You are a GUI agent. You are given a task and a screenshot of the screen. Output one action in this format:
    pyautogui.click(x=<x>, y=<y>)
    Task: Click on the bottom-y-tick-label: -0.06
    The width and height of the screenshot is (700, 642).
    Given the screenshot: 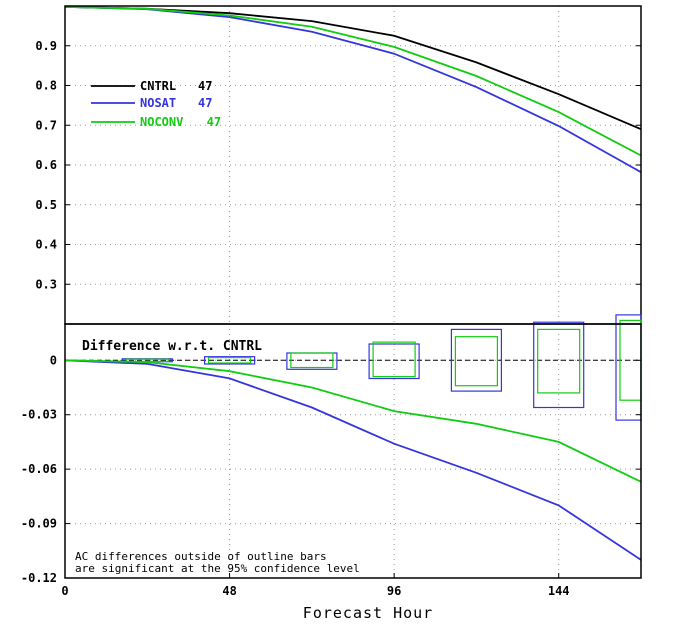 What is the action you would take?
    pyautogui.click(x=39, y=469)
    